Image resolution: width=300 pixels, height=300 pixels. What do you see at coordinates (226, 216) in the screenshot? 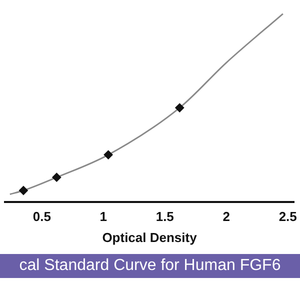
I see `x-tick-label: 2` at bounding box center [226, 216].